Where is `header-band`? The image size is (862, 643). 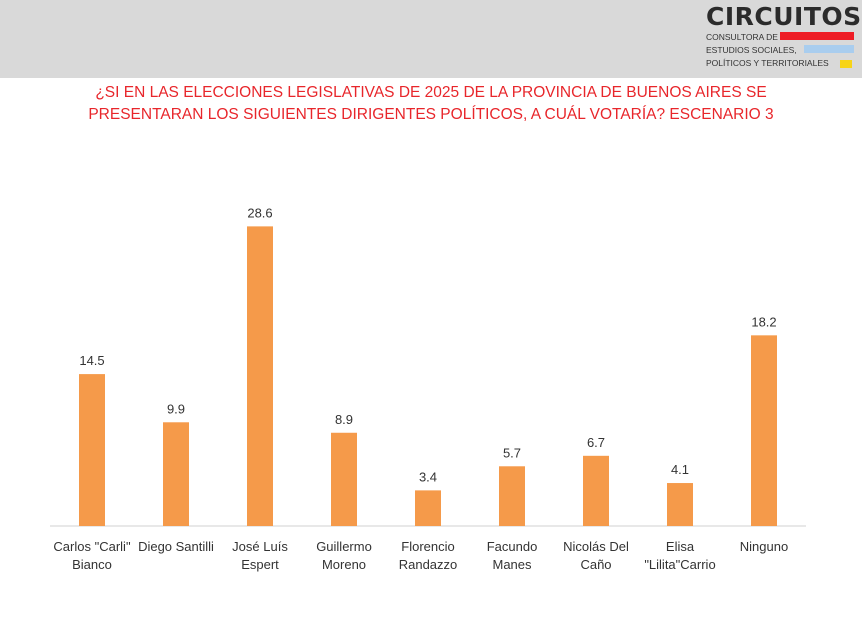 header-band is located at coordinates (431, 39).